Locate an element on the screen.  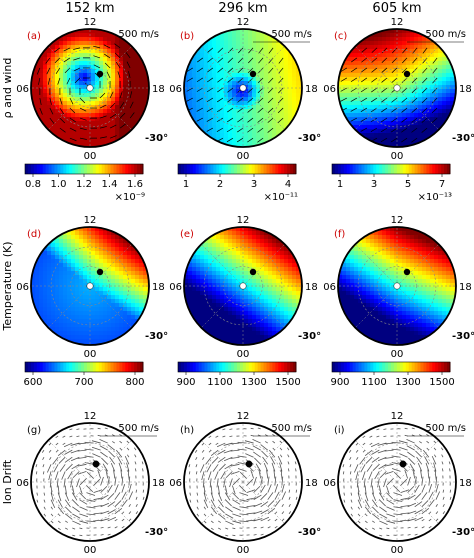
colorbar-tick: 1.4 is located at coordinates (110, 184).